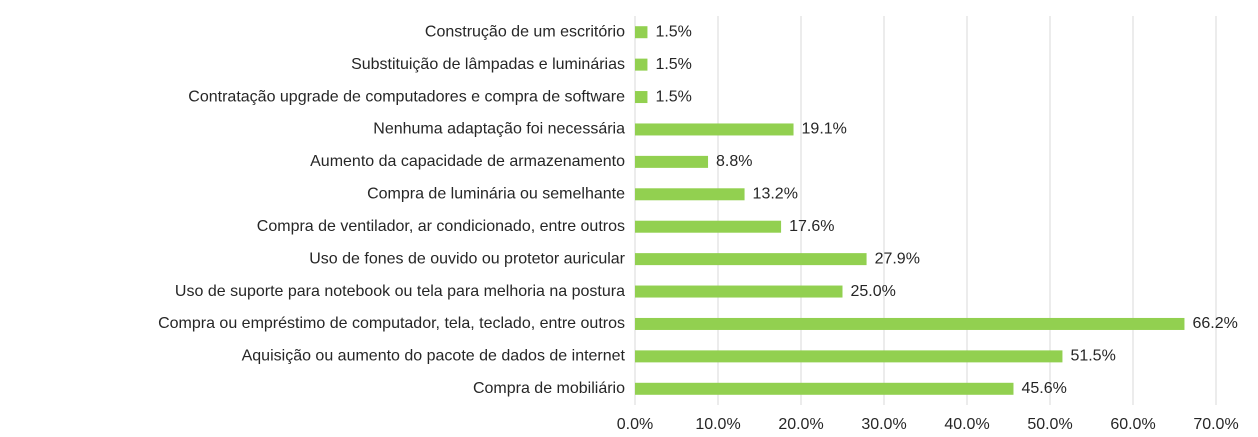 This screenshot has width=1258, height=437. Describe the element at coordinates (499, 129) in the screenshot. I see `y-tick-label: Nenhuma adaptação foi necessária` at that location.